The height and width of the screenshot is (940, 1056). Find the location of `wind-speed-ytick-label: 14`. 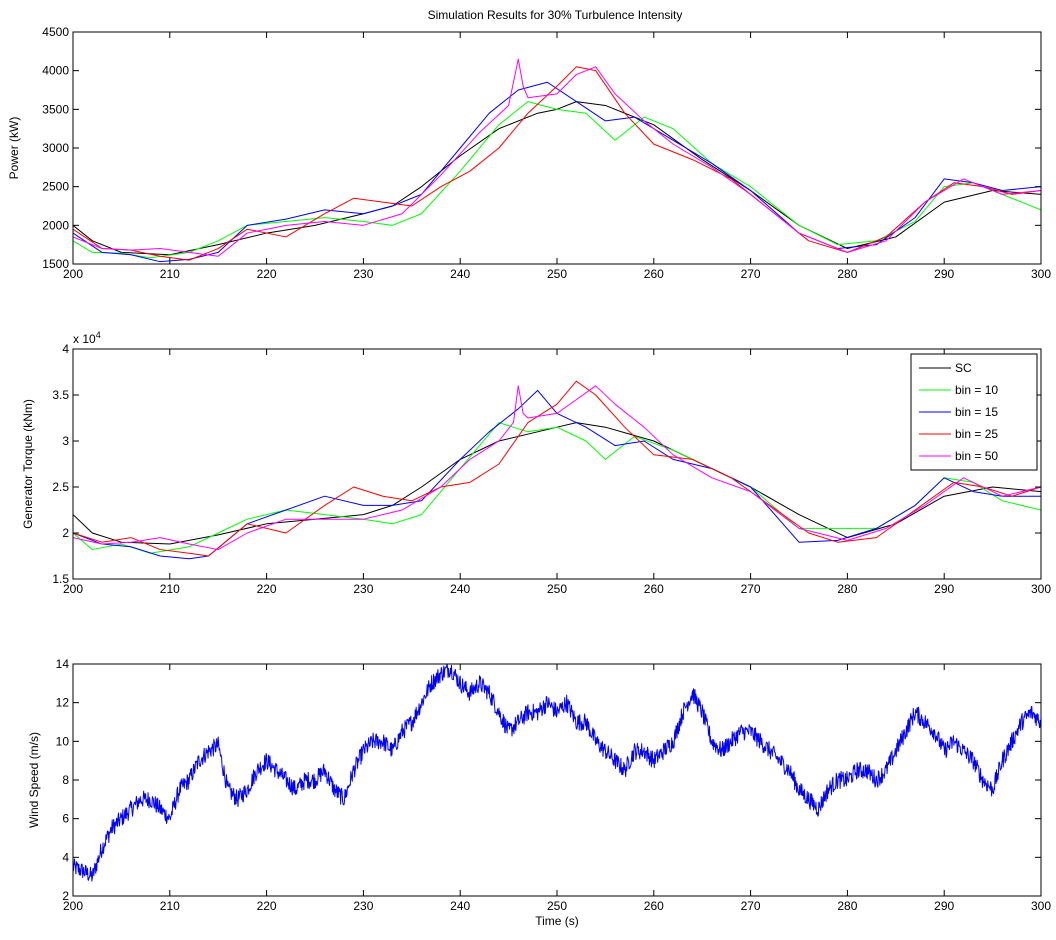

wind-speed-ytick-label: 14 is located at coordinates (63, 664).